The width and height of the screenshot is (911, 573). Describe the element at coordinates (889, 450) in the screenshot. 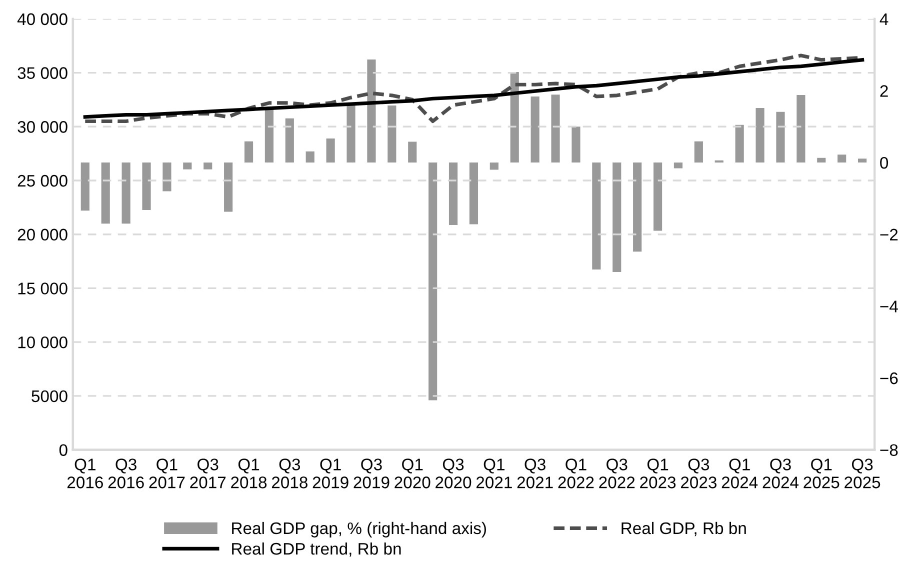

I see `y2-tick-label: −8` at that location.